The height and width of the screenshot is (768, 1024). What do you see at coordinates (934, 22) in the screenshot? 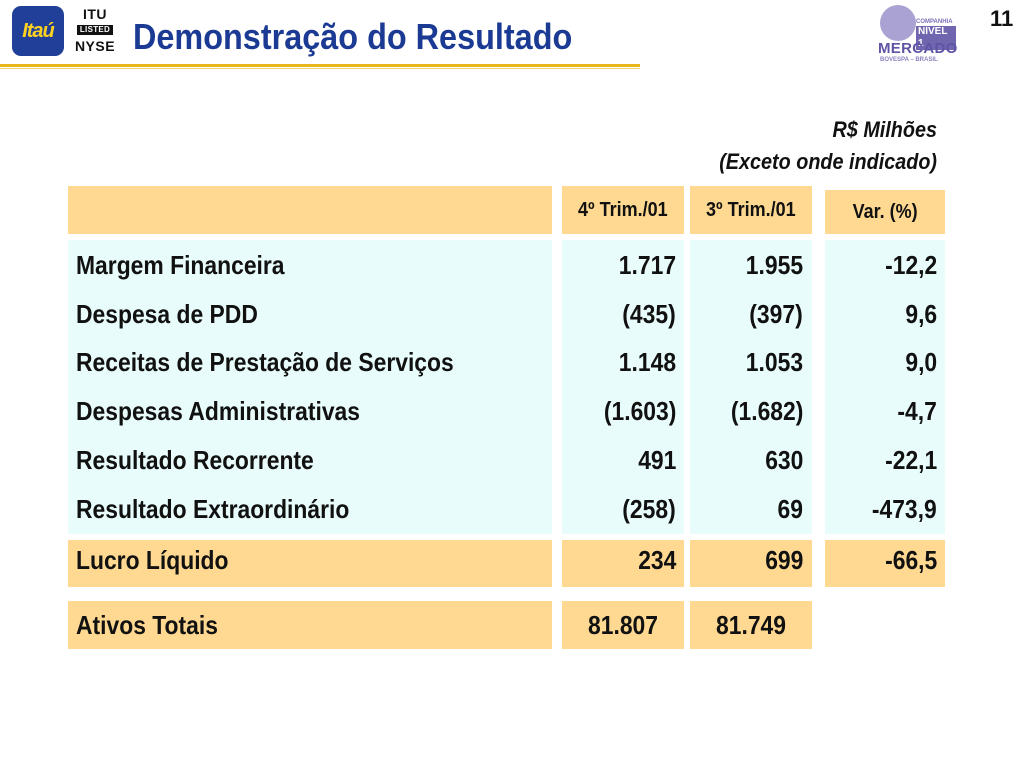
I see `bovespa-companhia: COMPANHIA` at bounding box center [934, 22].